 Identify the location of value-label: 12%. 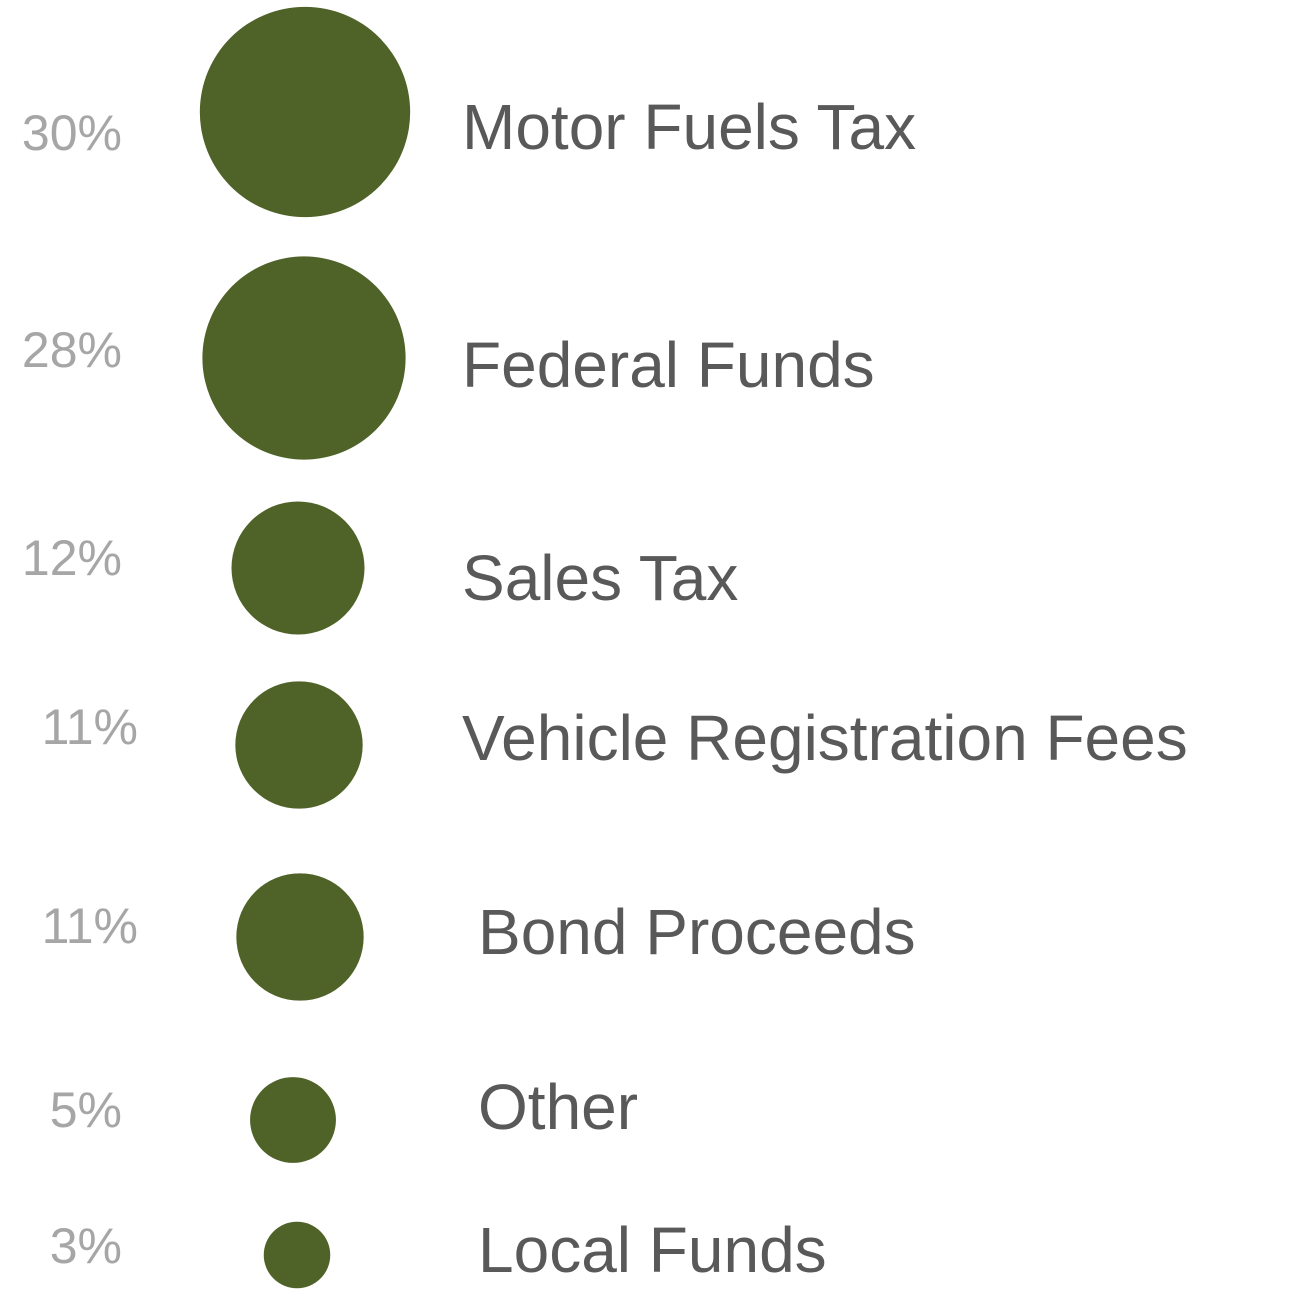
(72, 558).